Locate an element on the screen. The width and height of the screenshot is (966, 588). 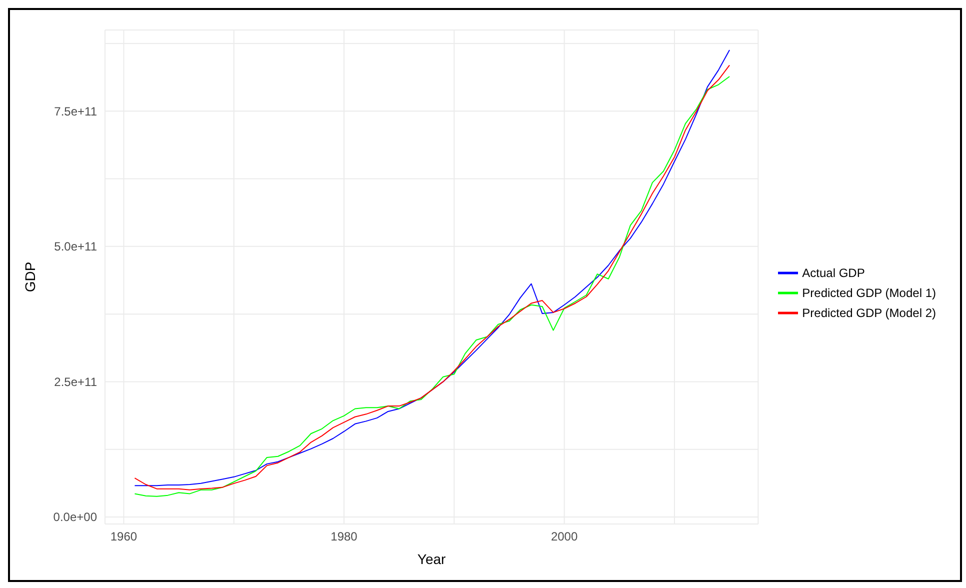
y-axis-title: GDP is located at coordinates (30, 277).